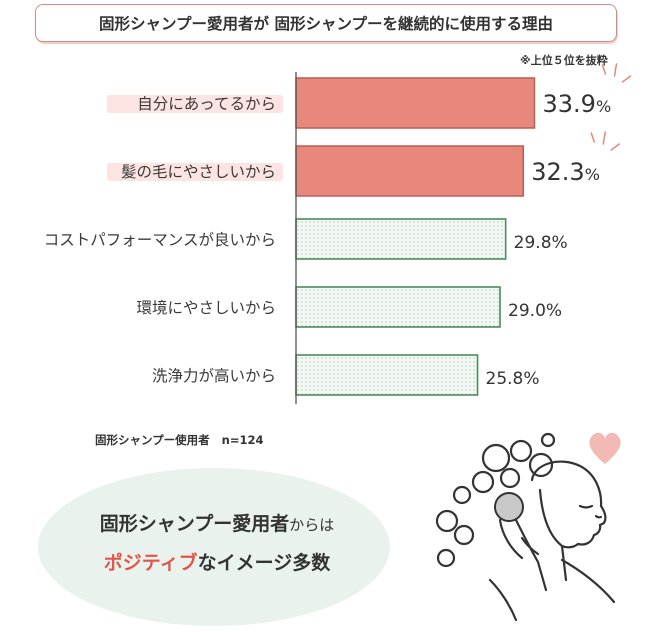  I want to click on top5-note: ※上位５位を抜粋, so click(564, 60).